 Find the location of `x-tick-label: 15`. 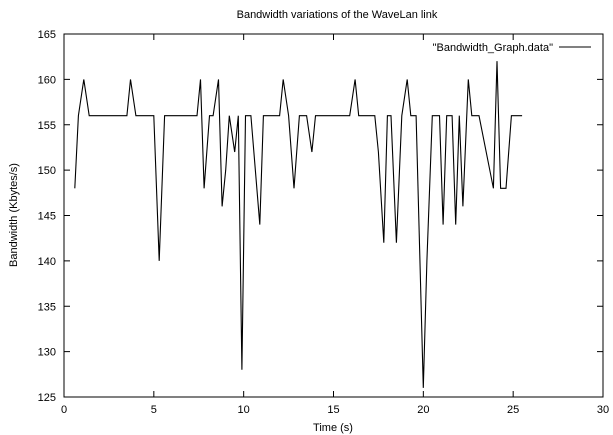

x-tick-label: 15 is located at coordinates (333, 410).